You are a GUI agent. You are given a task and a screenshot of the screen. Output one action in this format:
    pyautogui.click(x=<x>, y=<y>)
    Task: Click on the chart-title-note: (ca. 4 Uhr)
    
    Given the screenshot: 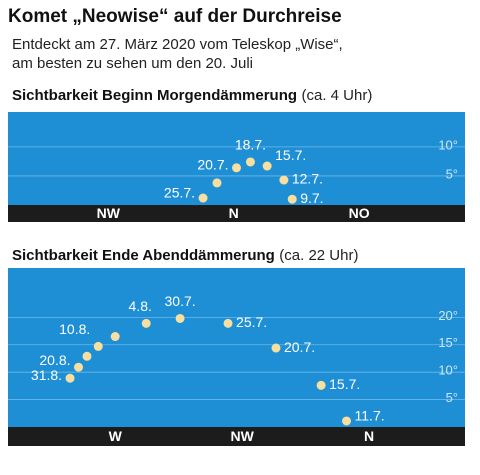 What is the action you would take?
    pyautogui.click(x=337, y=95)
    